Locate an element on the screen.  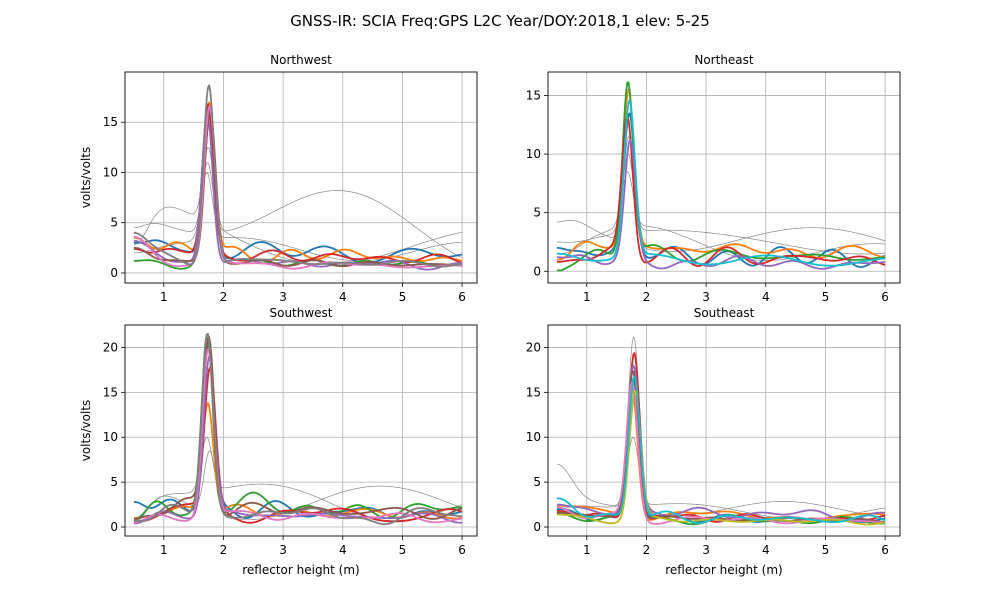
subplot-title: Northwest is located at coordinates (301, 60).